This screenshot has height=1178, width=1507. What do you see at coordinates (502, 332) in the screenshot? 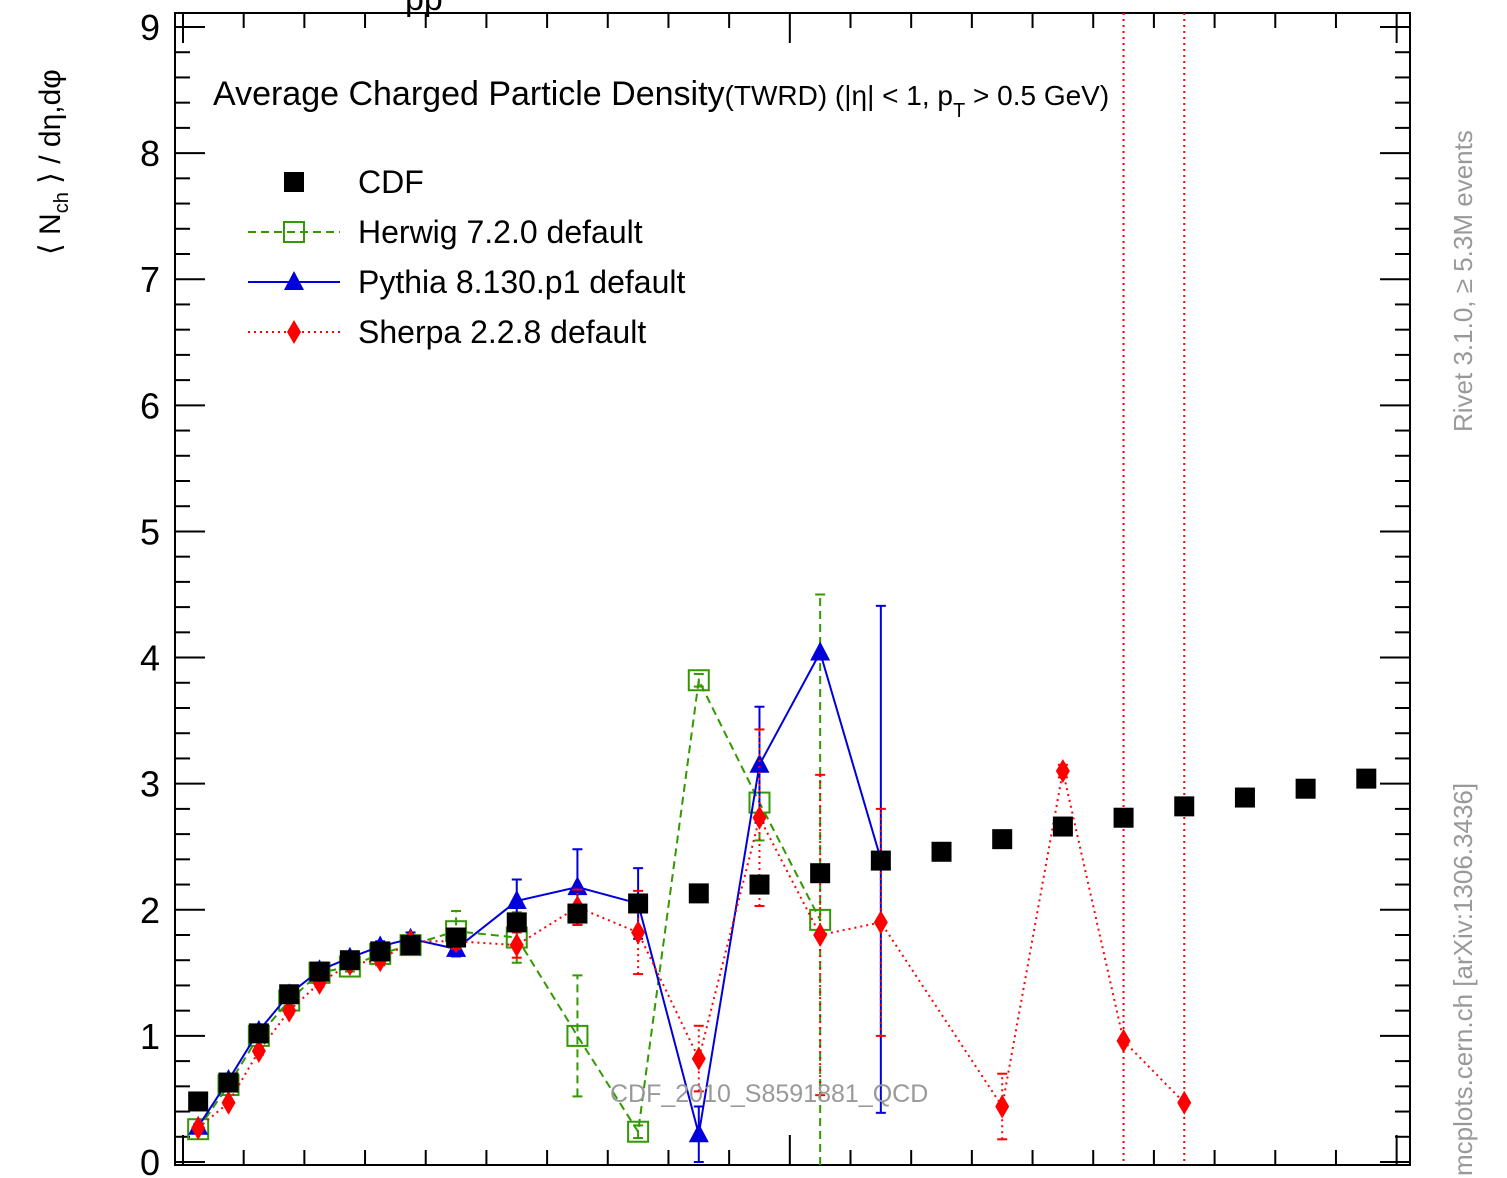
I see `legend-label: Sherpa 2.2.8 default` at bounding box center [502, 332].